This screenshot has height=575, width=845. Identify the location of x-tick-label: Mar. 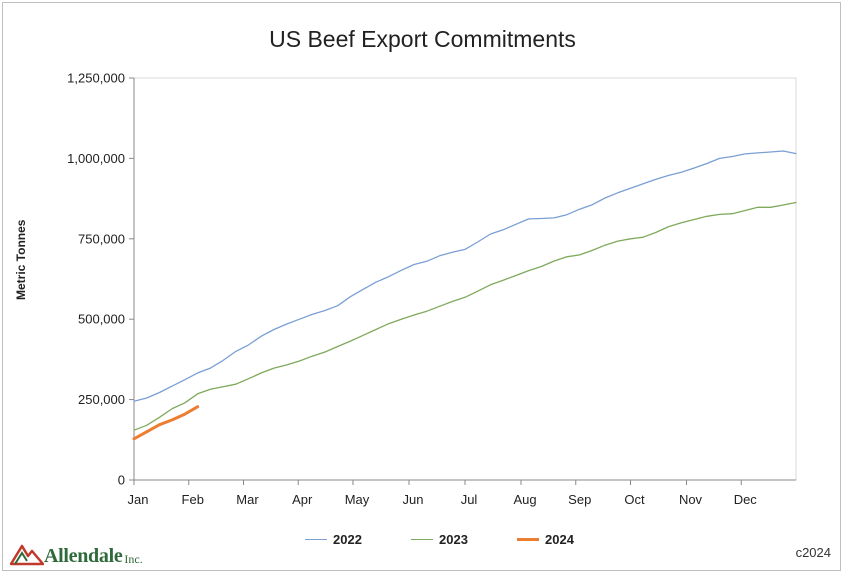
(247, 499).